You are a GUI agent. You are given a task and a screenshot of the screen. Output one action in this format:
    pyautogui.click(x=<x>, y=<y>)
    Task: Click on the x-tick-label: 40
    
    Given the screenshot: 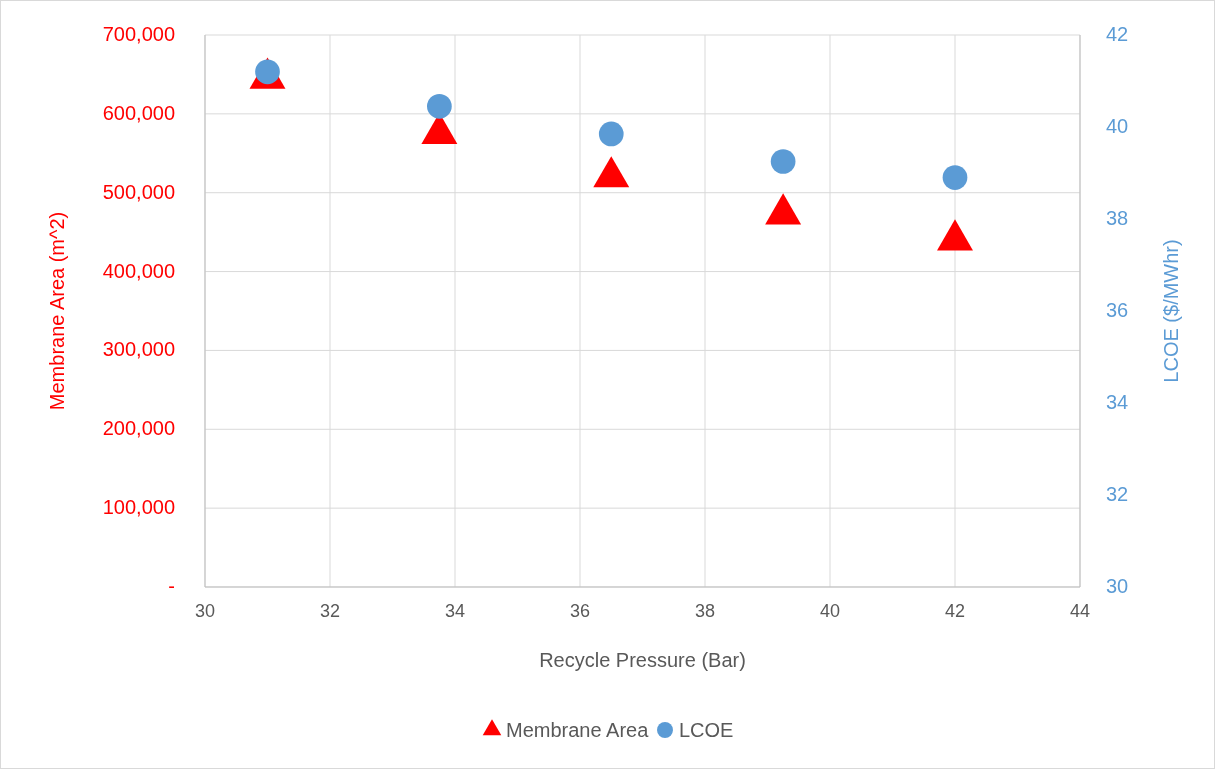 What is the action you would take?
    pyautogui.click(x=830, y=611)
    